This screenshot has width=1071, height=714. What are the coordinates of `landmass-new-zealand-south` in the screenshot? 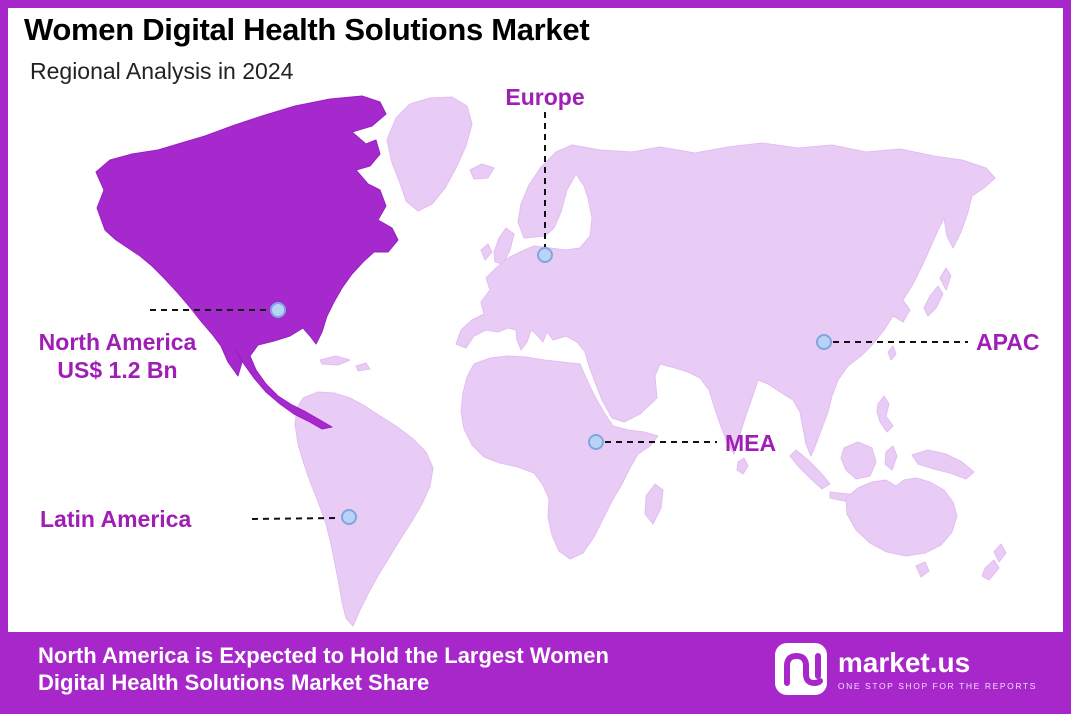 It's located at (990, 570).